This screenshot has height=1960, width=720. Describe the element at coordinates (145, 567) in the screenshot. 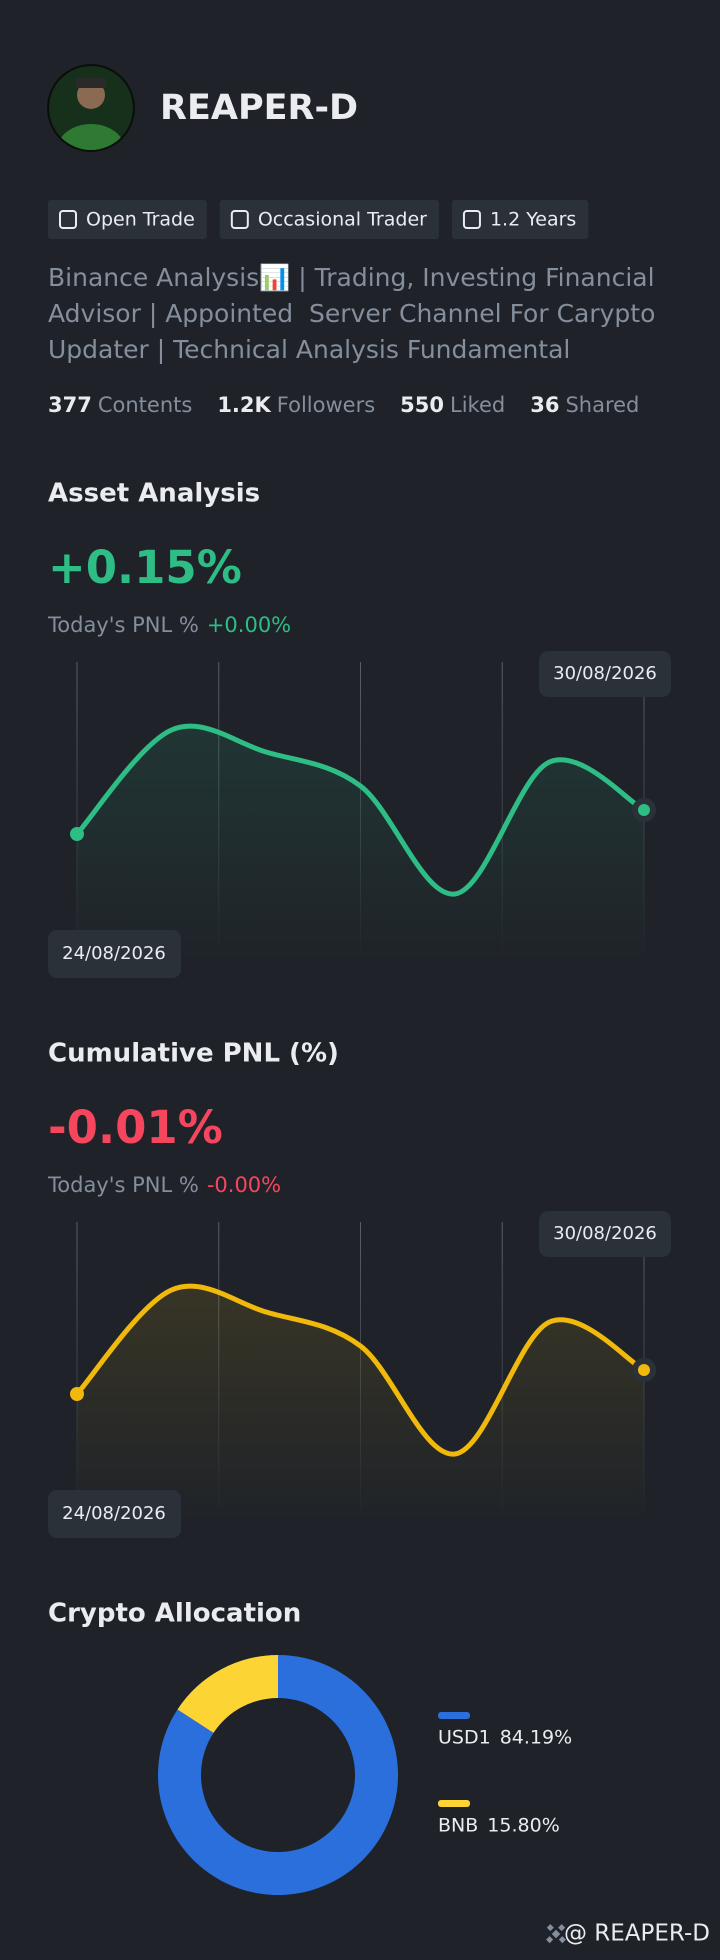

I see `pnl-value: +0.15%` at that location.